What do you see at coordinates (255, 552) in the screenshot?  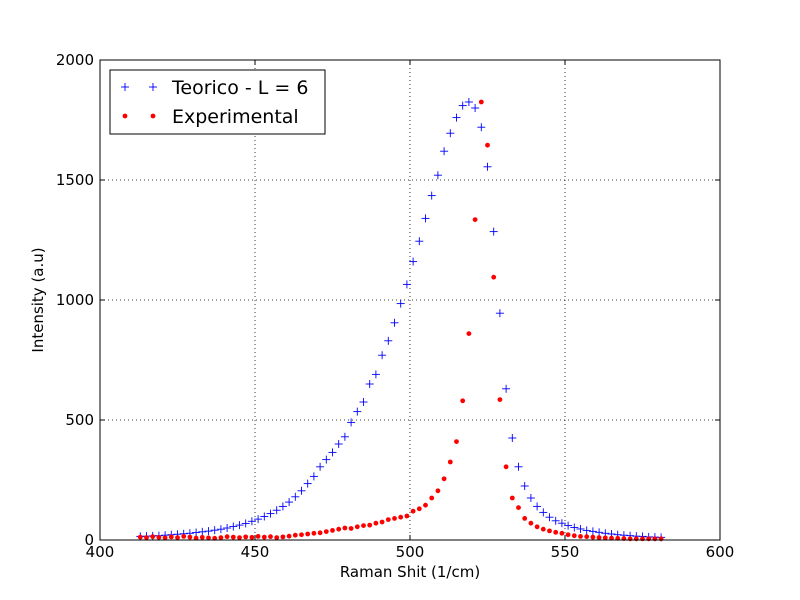 I see `x-tick-label: 450` at bounding box center [255, 552].